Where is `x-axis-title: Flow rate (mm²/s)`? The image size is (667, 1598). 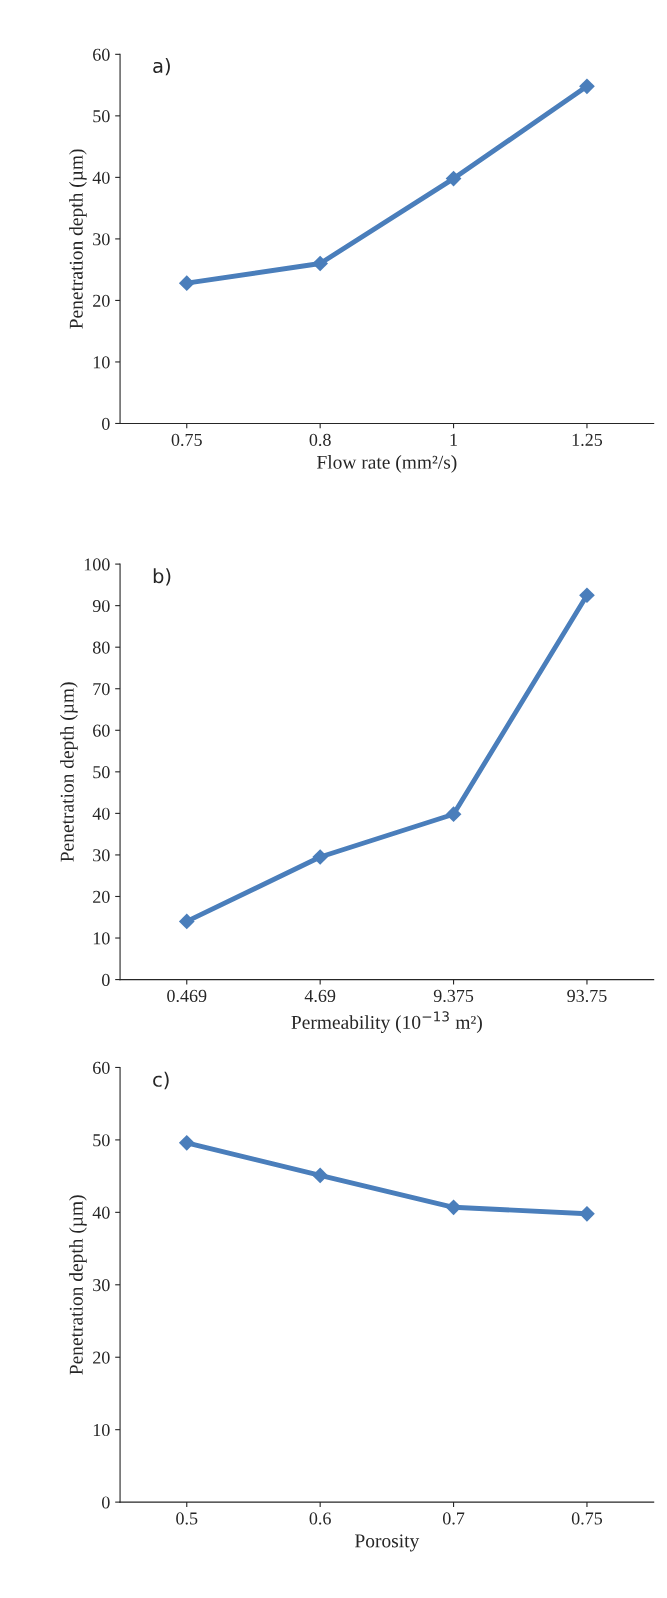
x-axis-title: Flow rate (mm²/s) is located at coordinates (387, 464).